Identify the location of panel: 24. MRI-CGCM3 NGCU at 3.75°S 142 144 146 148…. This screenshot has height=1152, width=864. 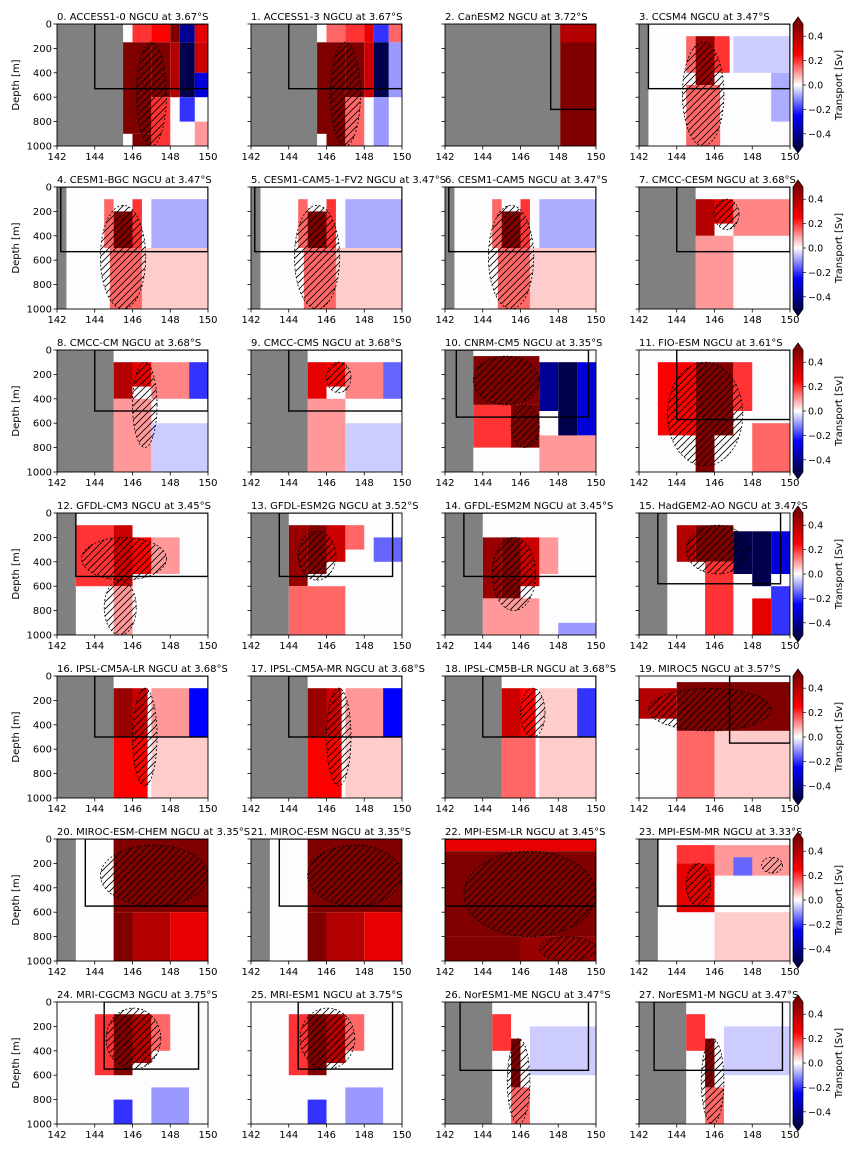
(114, 1065).